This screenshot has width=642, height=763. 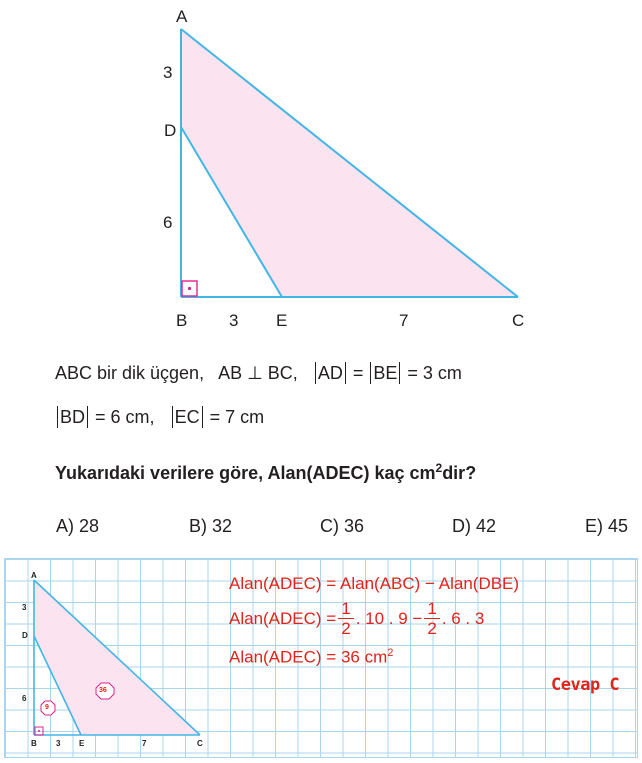 What do you see at coordinates (125, 417) in the screenshot?
I see `given-value-bd: = 6 cm,` at bounding box center [125, 417].